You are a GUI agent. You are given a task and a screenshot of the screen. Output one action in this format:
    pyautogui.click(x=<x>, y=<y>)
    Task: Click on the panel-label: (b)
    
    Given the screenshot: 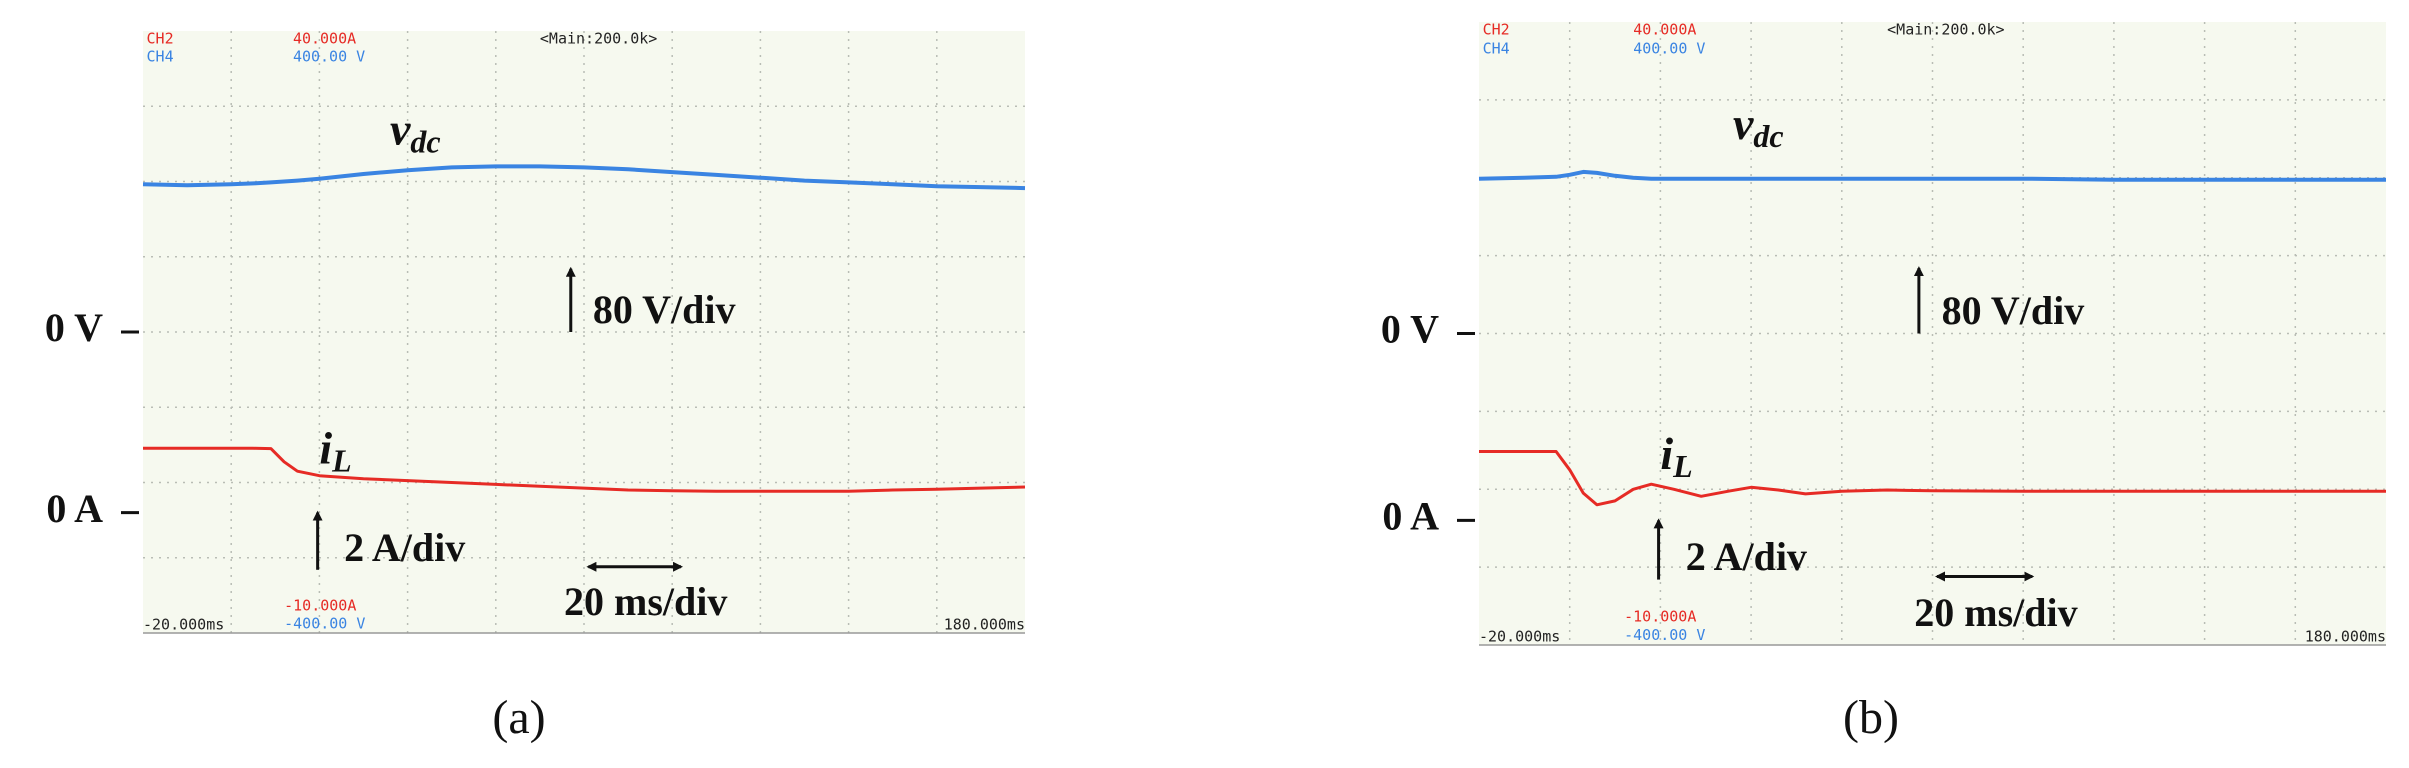 What is the action you would take?
    pyautogui.click(x=1871, y=717)
    